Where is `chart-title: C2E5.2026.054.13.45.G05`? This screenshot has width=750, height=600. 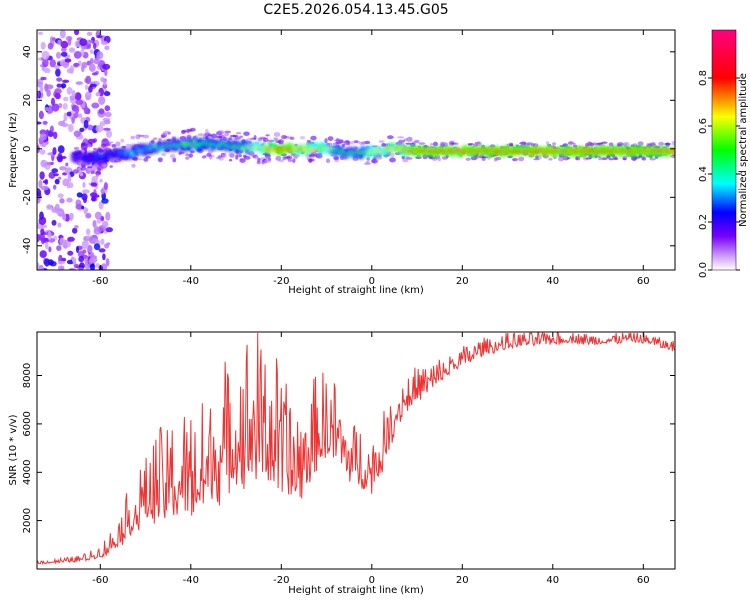
chart-title: C2E5.2026.054.13.45.G05 is located at coordinates (355, 10).